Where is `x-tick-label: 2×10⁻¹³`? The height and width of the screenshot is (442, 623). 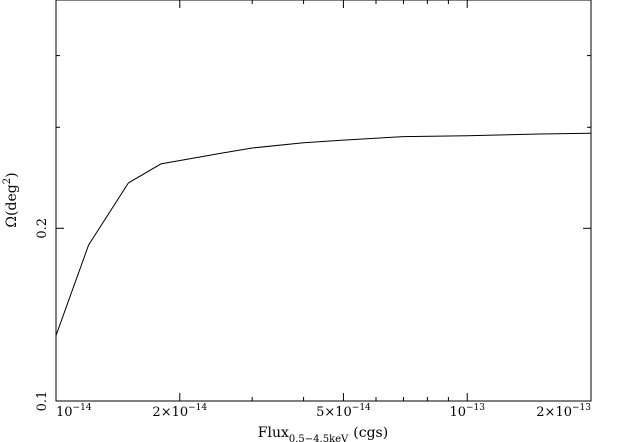
x-tick-label: 2×10⁻¹³ is located at coordinates (563, 411).